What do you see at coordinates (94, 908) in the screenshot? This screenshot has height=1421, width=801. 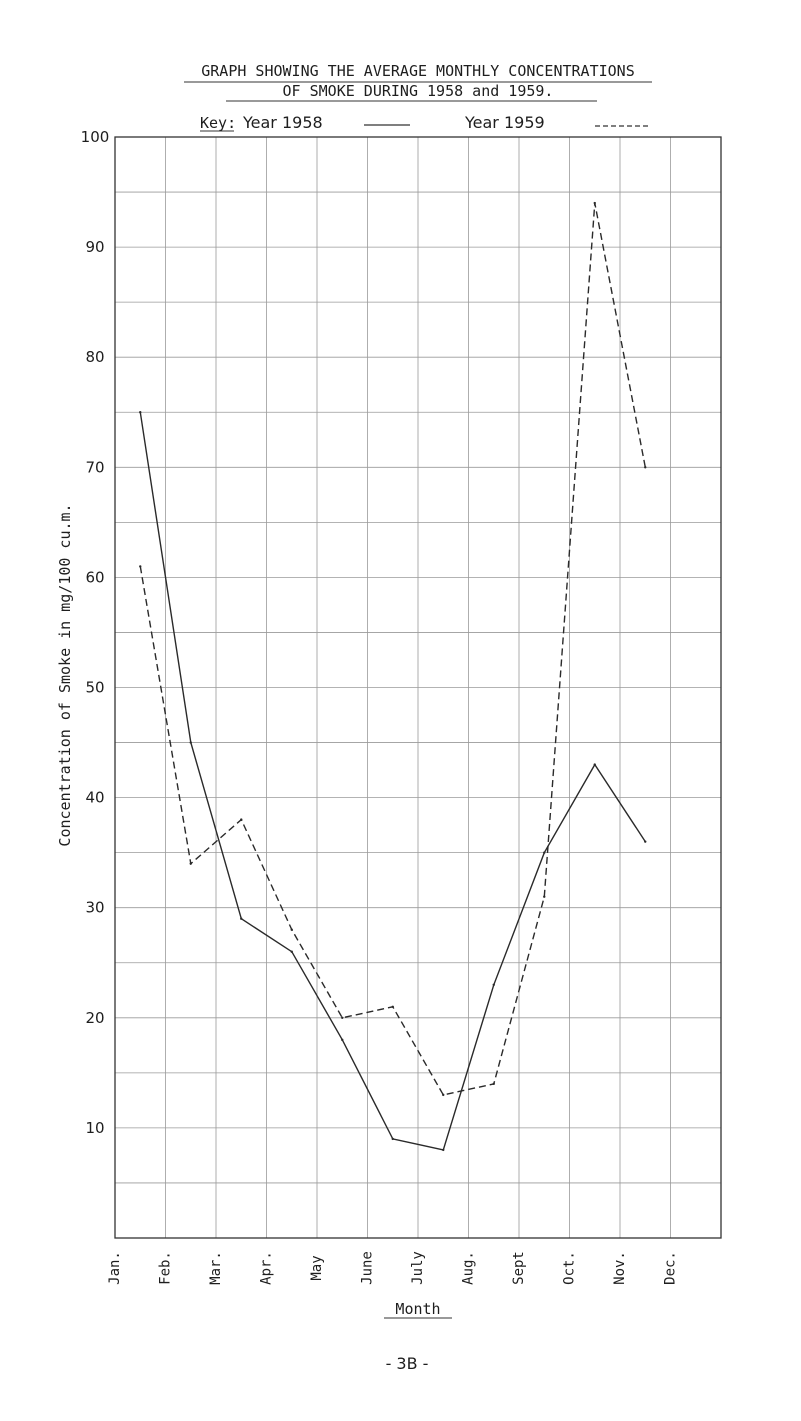 I see `y-tick-label: 30` at bounding box center [94, 908].